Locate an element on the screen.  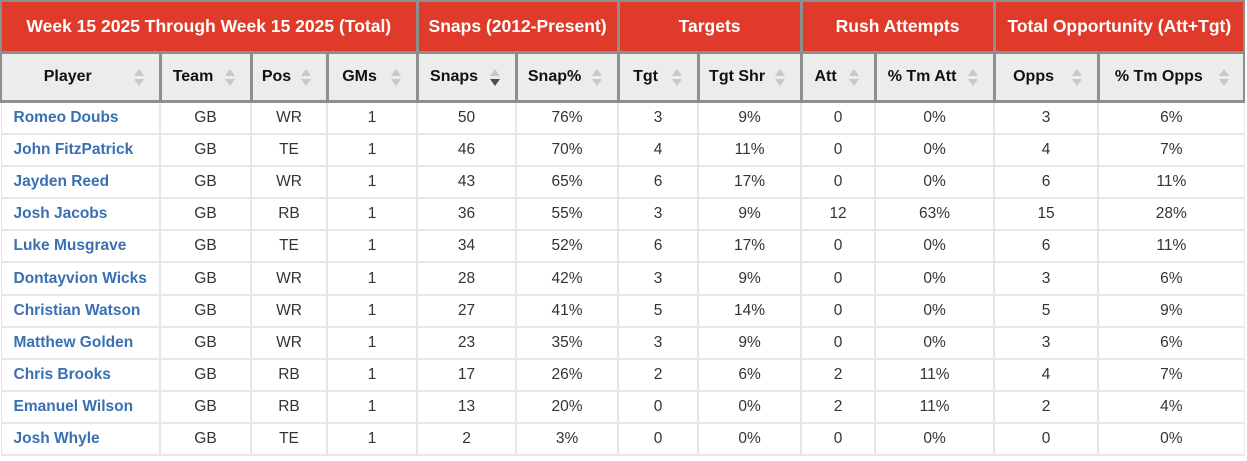
column-label: Opps is located at coordinates (1033, 76).